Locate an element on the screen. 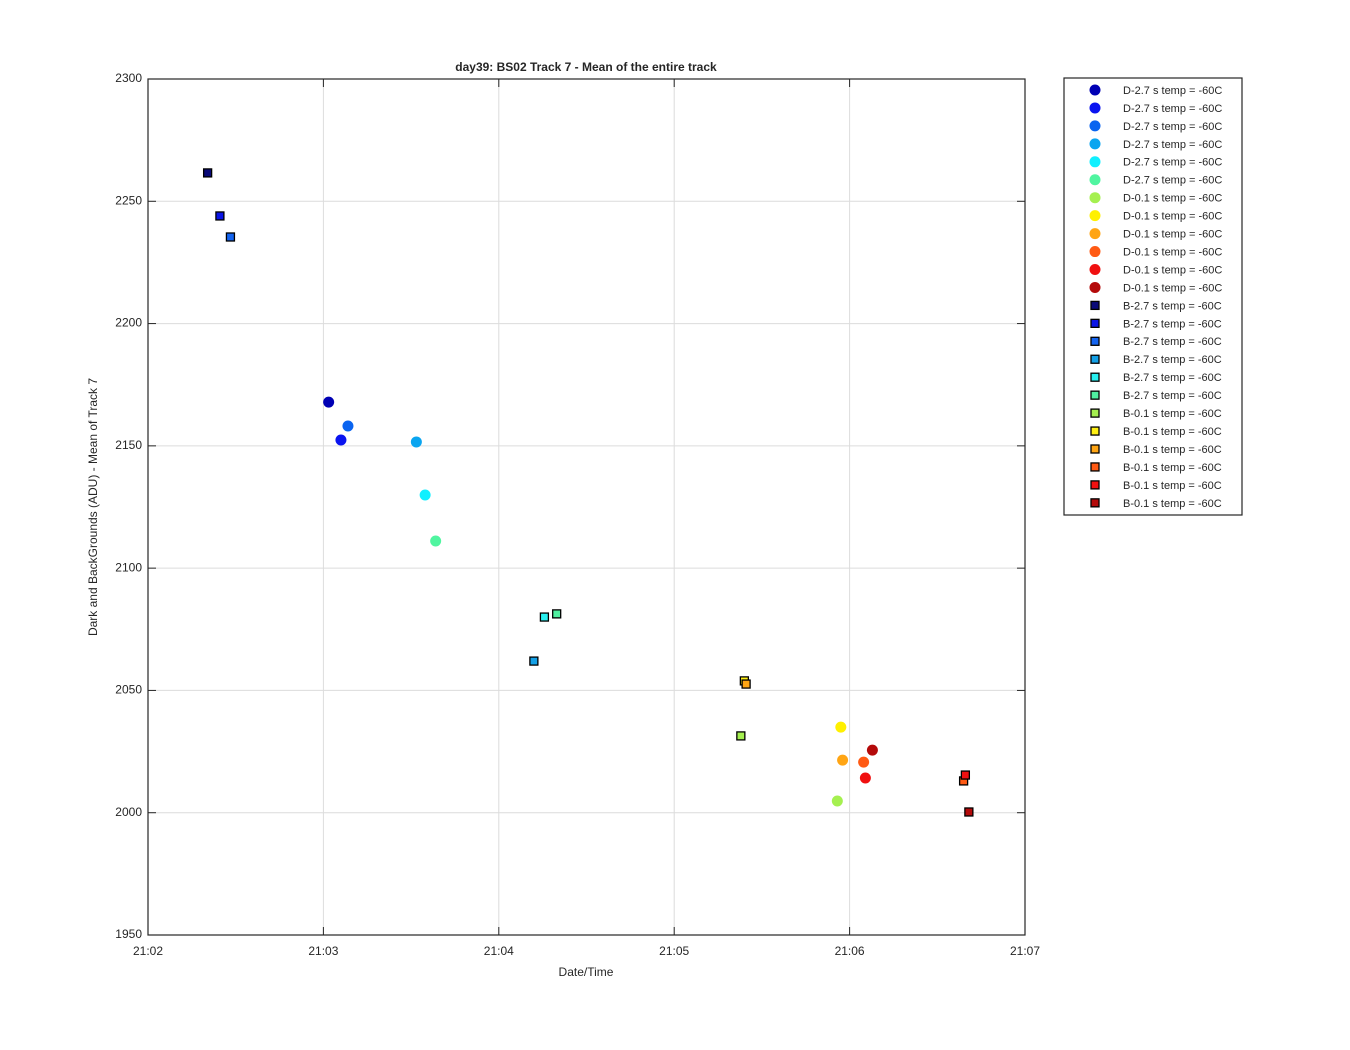 The image size is (1350, 1050). y-tick-label: 2250 is located at coordinates (128, 200).